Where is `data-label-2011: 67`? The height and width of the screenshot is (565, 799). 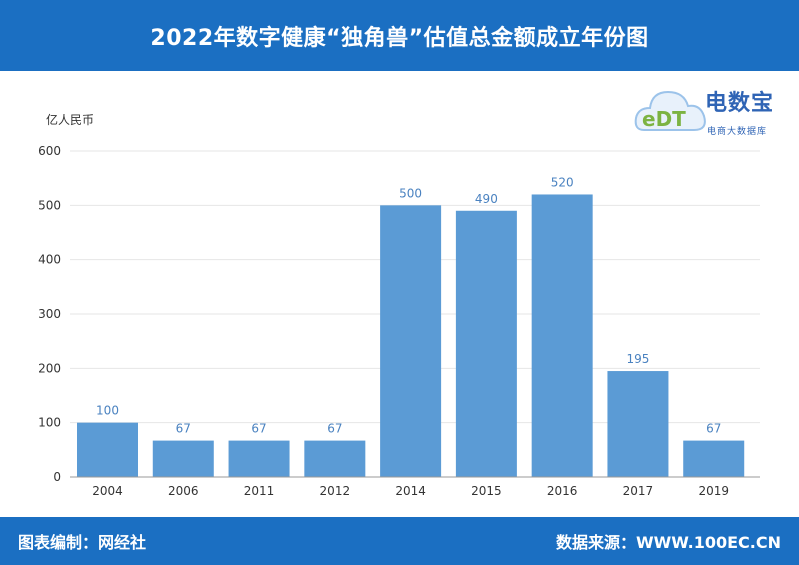 data-label-2011: 67 is located at coordinates (258, 429).